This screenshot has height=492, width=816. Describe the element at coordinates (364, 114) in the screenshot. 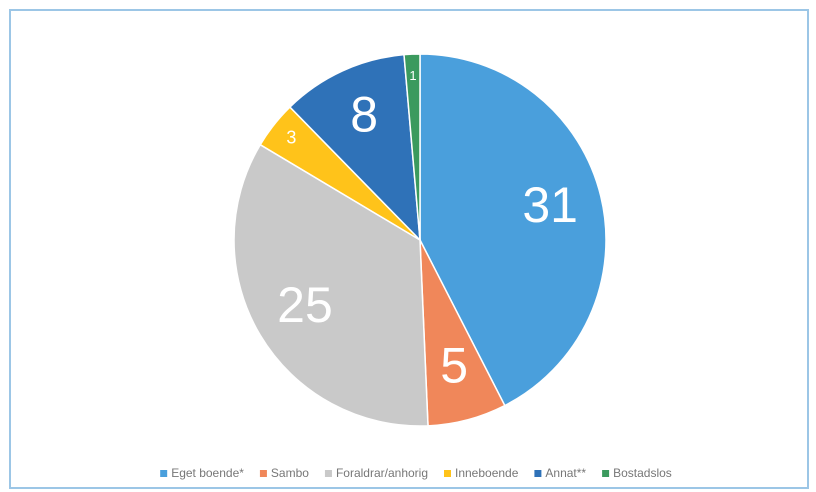

I see `data-label: 8` at that location.